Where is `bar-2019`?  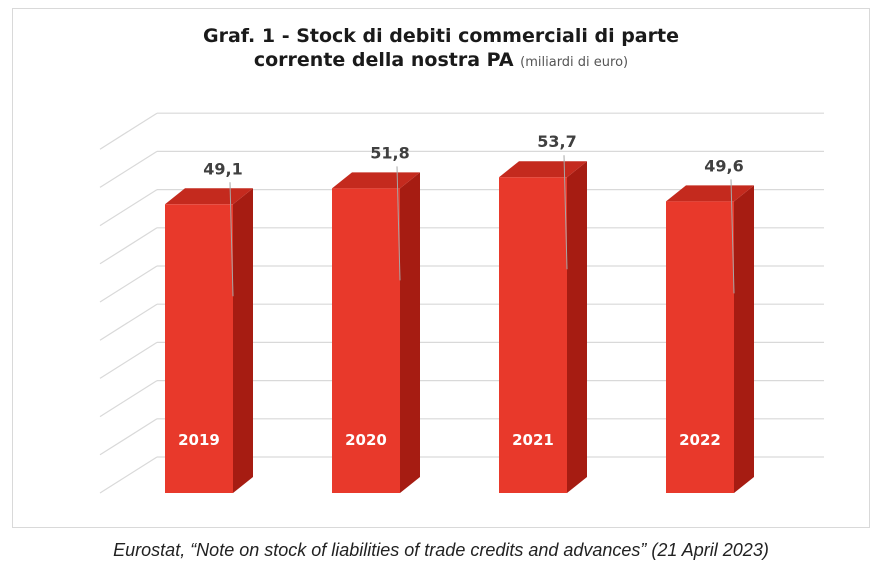 bar-2019 is located at coordinates (199, 349).